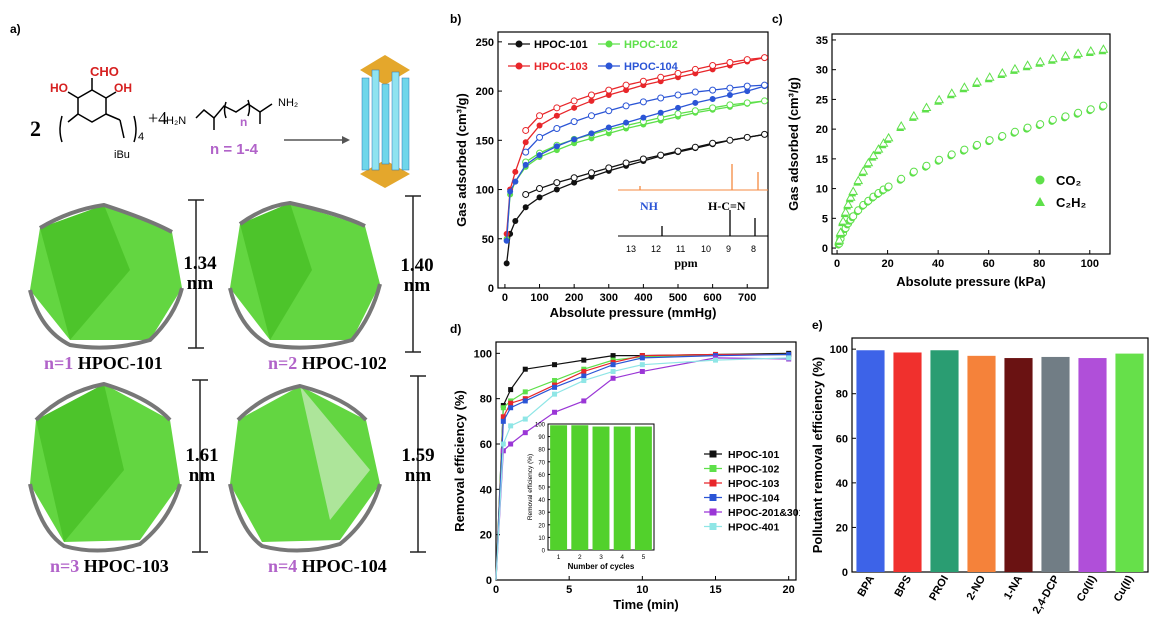 The height and width of the screenshot is (617, 1152). What do you see at coordinates (1046, 595) in the screenshot?
I see `e-xtick-label-5: 2,4-DCP` at bounding box center [1046, 595].